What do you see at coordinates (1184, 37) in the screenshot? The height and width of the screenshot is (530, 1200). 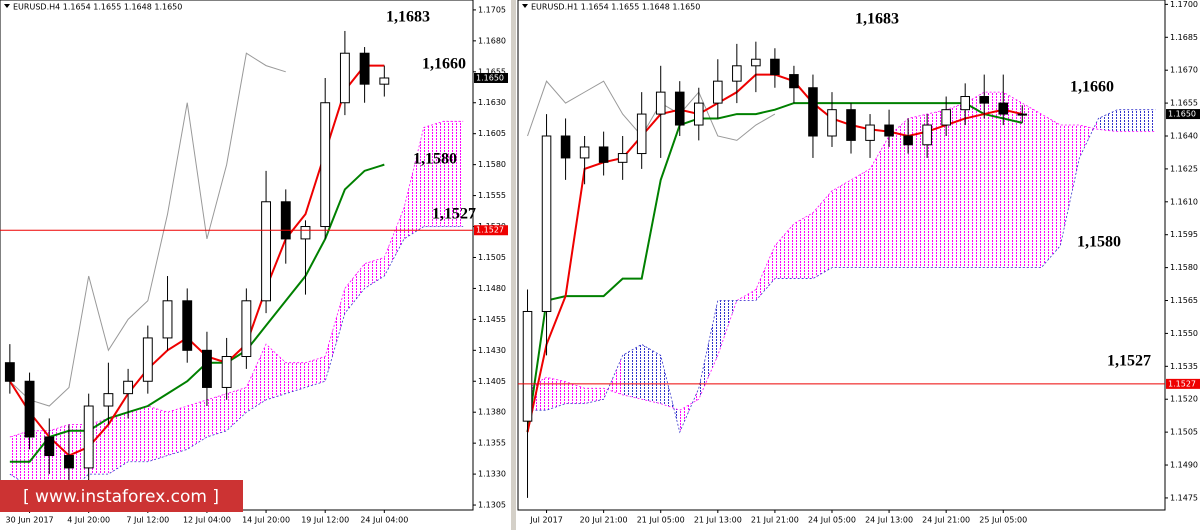 I see `y-tick-label: 1.1685` at bounding box center [1184, 37].